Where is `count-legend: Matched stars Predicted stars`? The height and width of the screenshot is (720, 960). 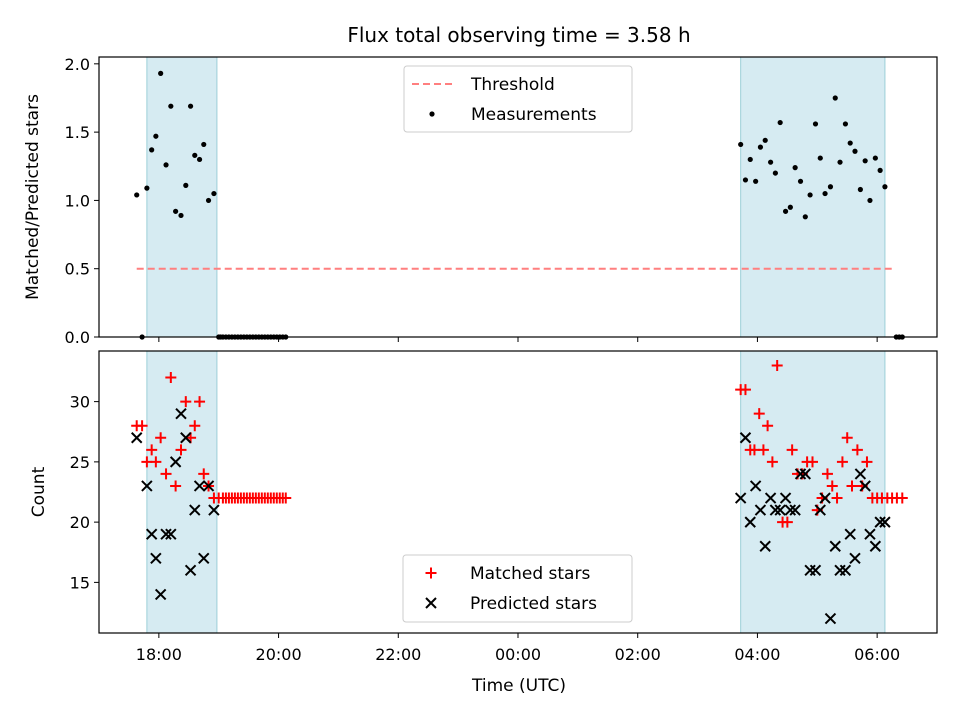
count-legend: Matched stars Predicted stars is located at coordinates (517, 588).